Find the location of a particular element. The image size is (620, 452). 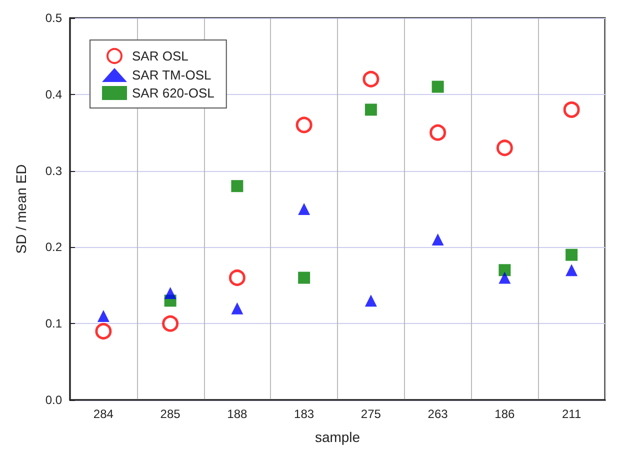

legend-label: SAR TM-OSL is located at coordinates (172, 75).